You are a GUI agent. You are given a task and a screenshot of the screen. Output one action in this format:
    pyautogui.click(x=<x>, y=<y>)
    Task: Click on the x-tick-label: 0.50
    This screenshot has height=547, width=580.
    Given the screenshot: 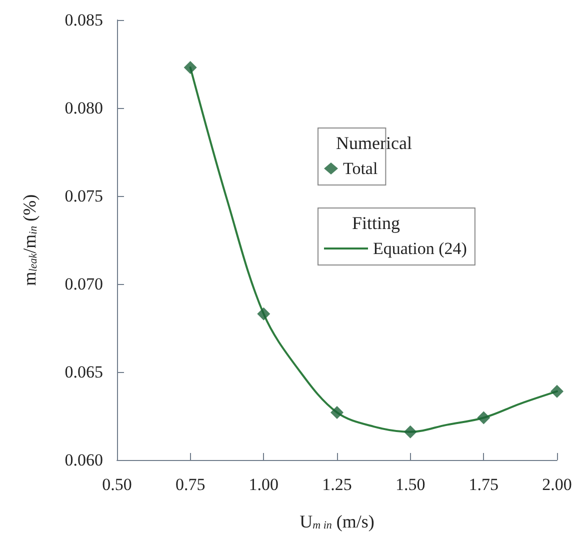 What is the action you would take?
    pyautogui.click(x=117, y=484)
    